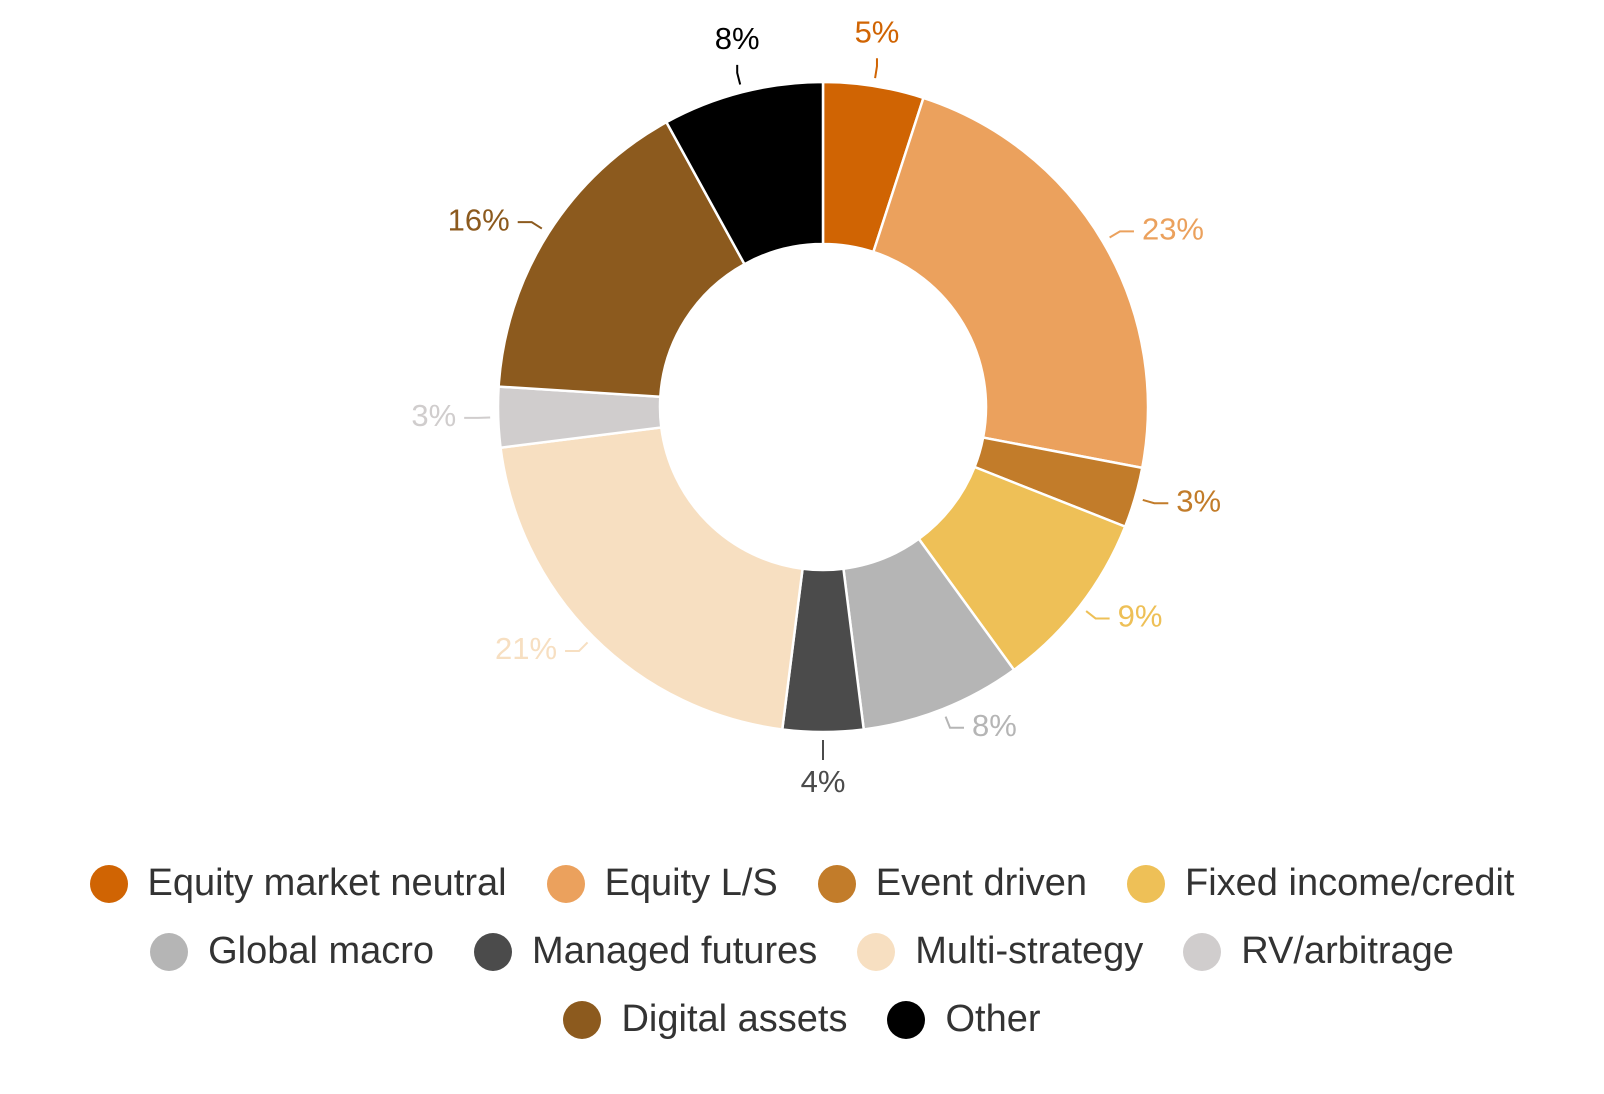  Describe the element at coordinates (622, 259) in the screenshot. I see `slice-digital-assets` at that location.